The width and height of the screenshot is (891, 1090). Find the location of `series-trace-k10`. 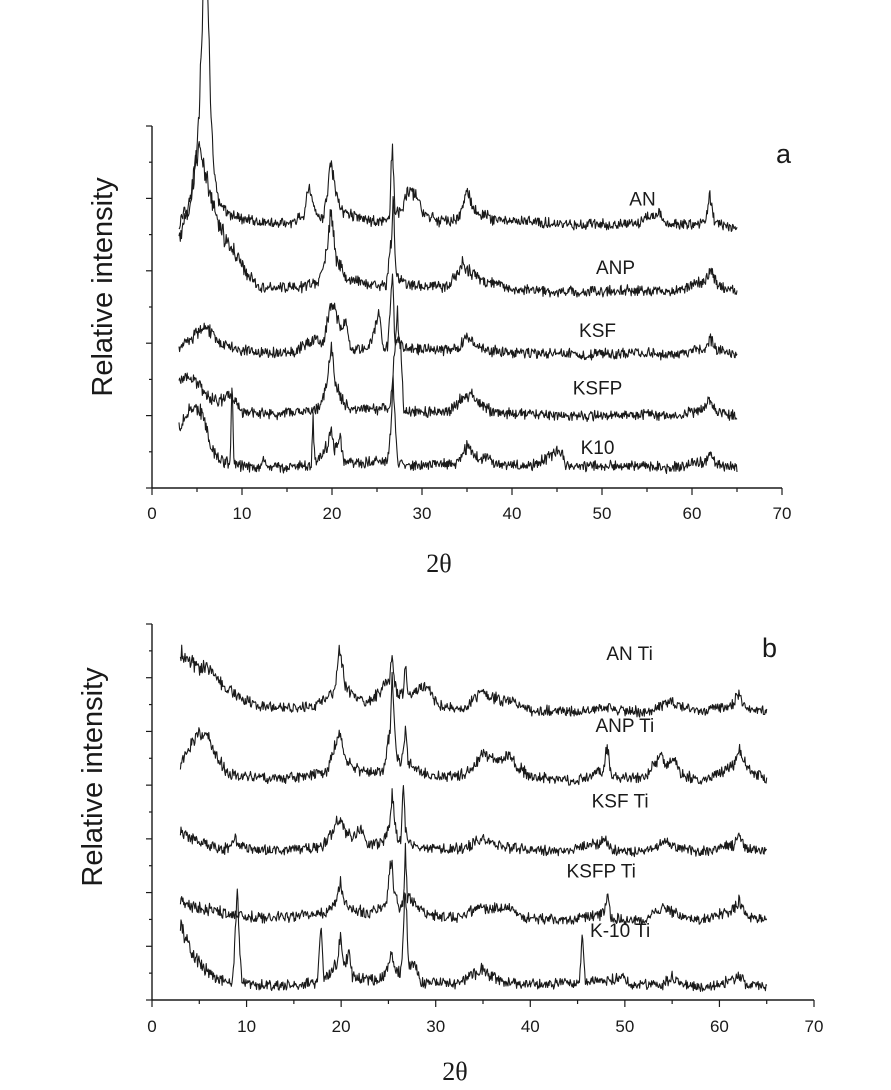

series-trace-k10 is located at coordinates (458, 425).